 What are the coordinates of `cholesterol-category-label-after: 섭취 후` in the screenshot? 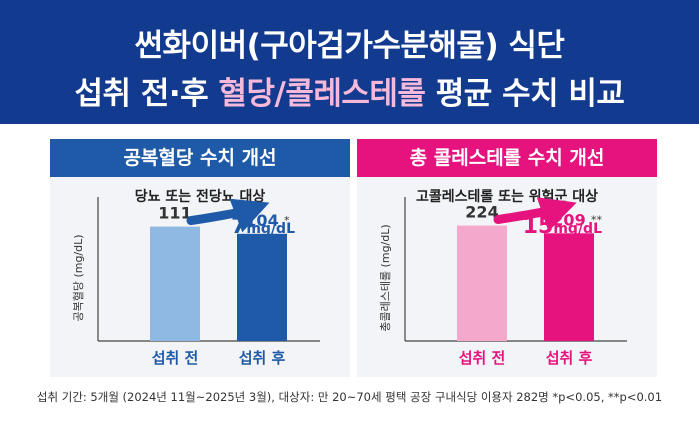 It's located at (569, 358).